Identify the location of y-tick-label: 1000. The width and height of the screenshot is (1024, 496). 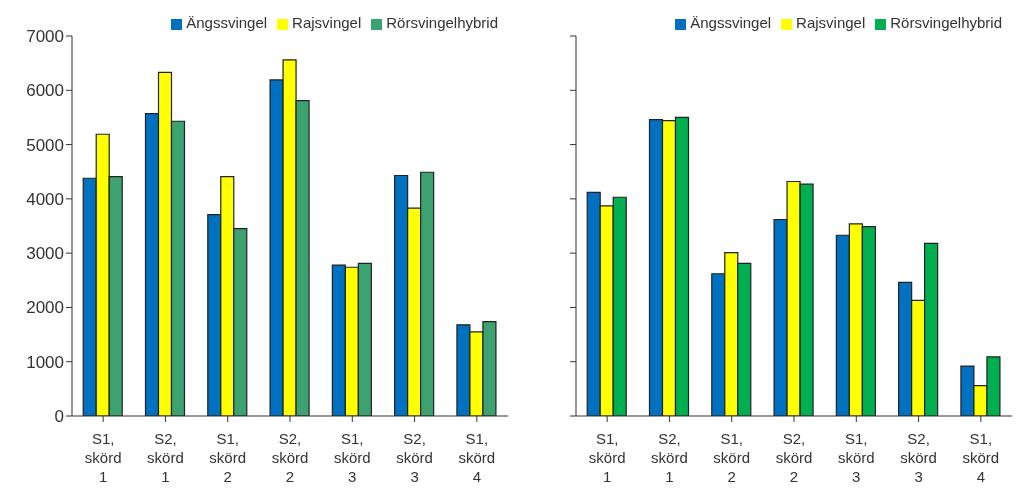
(45, 362).